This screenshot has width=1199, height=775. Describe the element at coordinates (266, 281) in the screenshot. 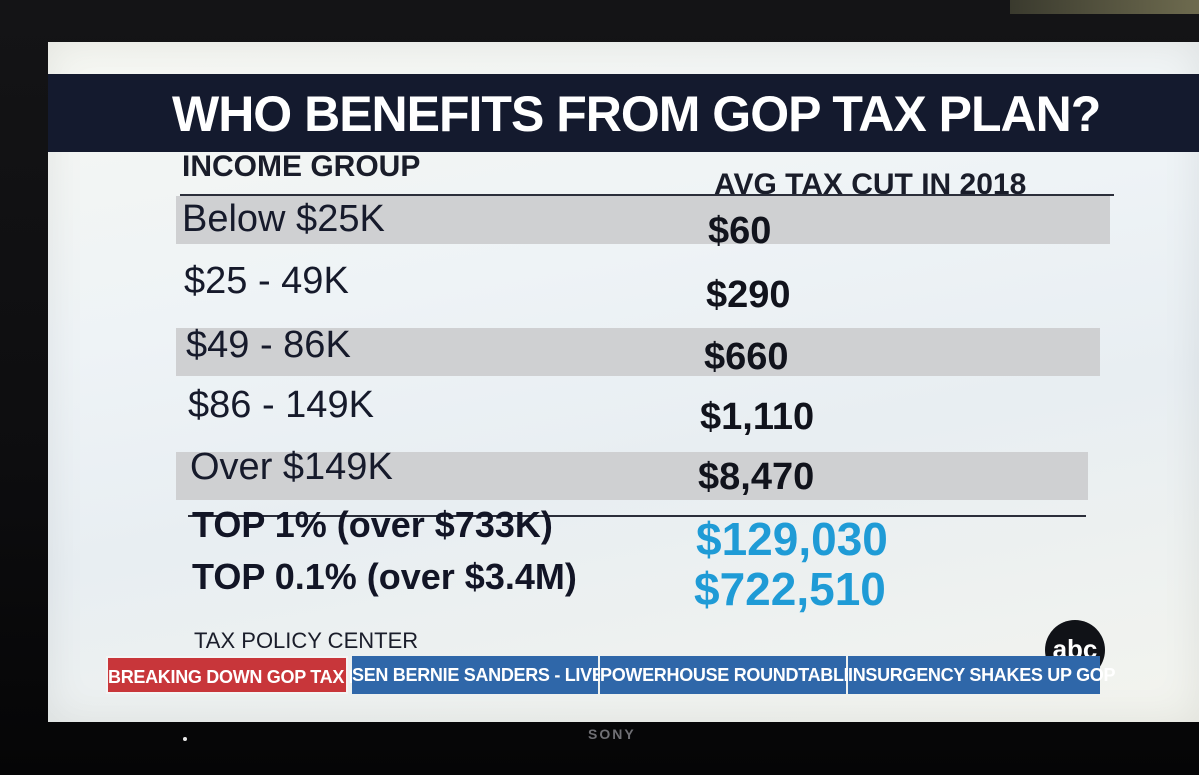

I see `table-row-group: $25 - 49K` at that location.